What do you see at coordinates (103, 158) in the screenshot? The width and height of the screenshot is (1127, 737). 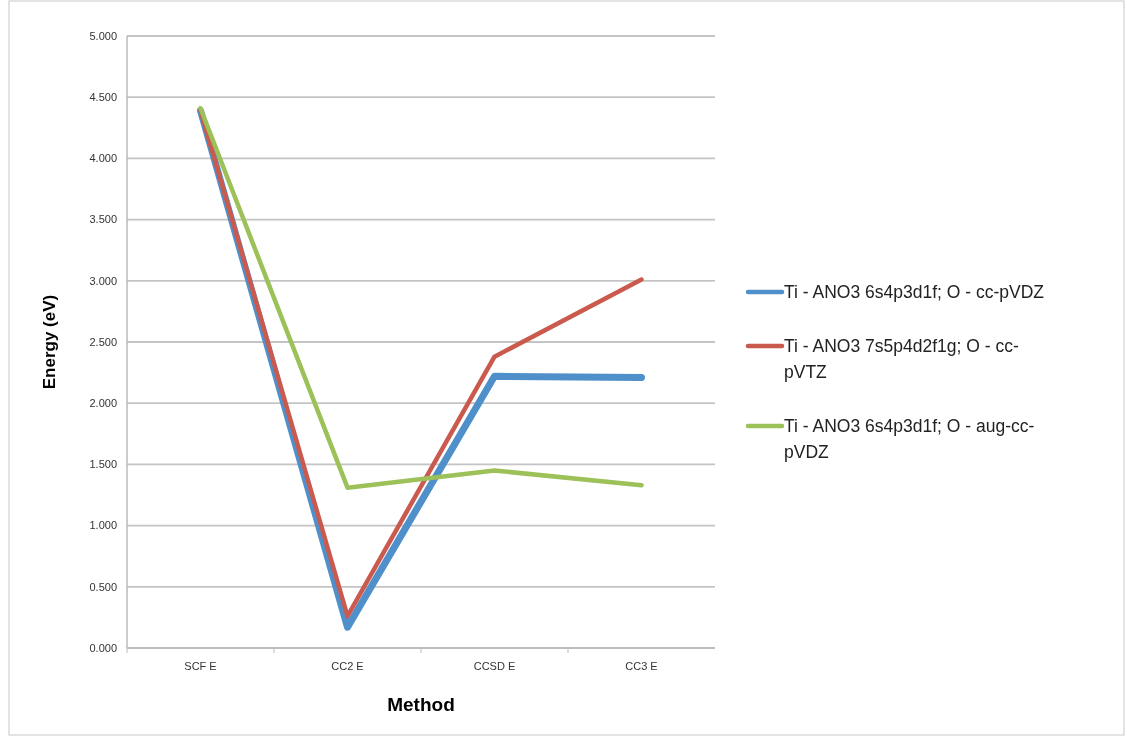 I see `y-tick-label: 4.000` at bounding box center [103, 158].